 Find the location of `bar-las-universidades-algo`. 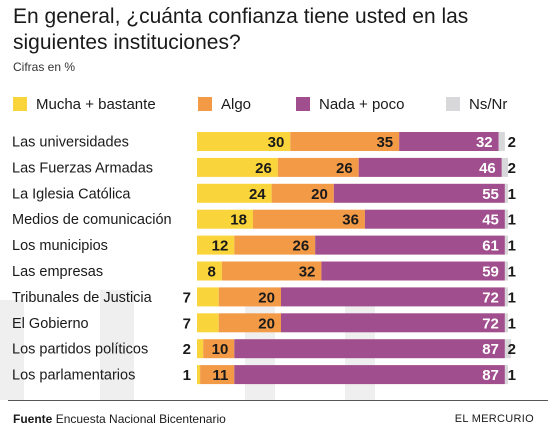

bar-las-universidades-algo is located at coordinates (345, 141).